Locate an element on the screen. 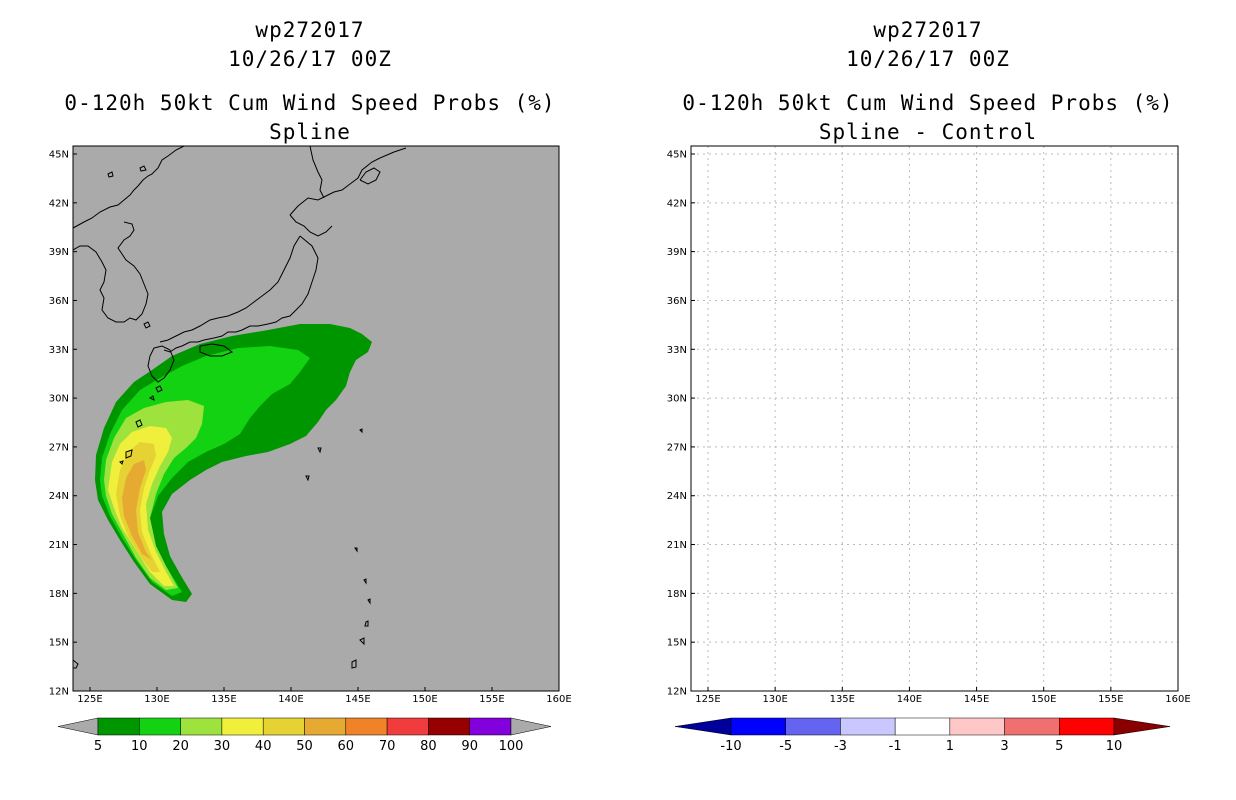 Image resolution: width=1236 pixels, height=800 pixels. left-title-method: Spline is located at coordinates (310, 132).